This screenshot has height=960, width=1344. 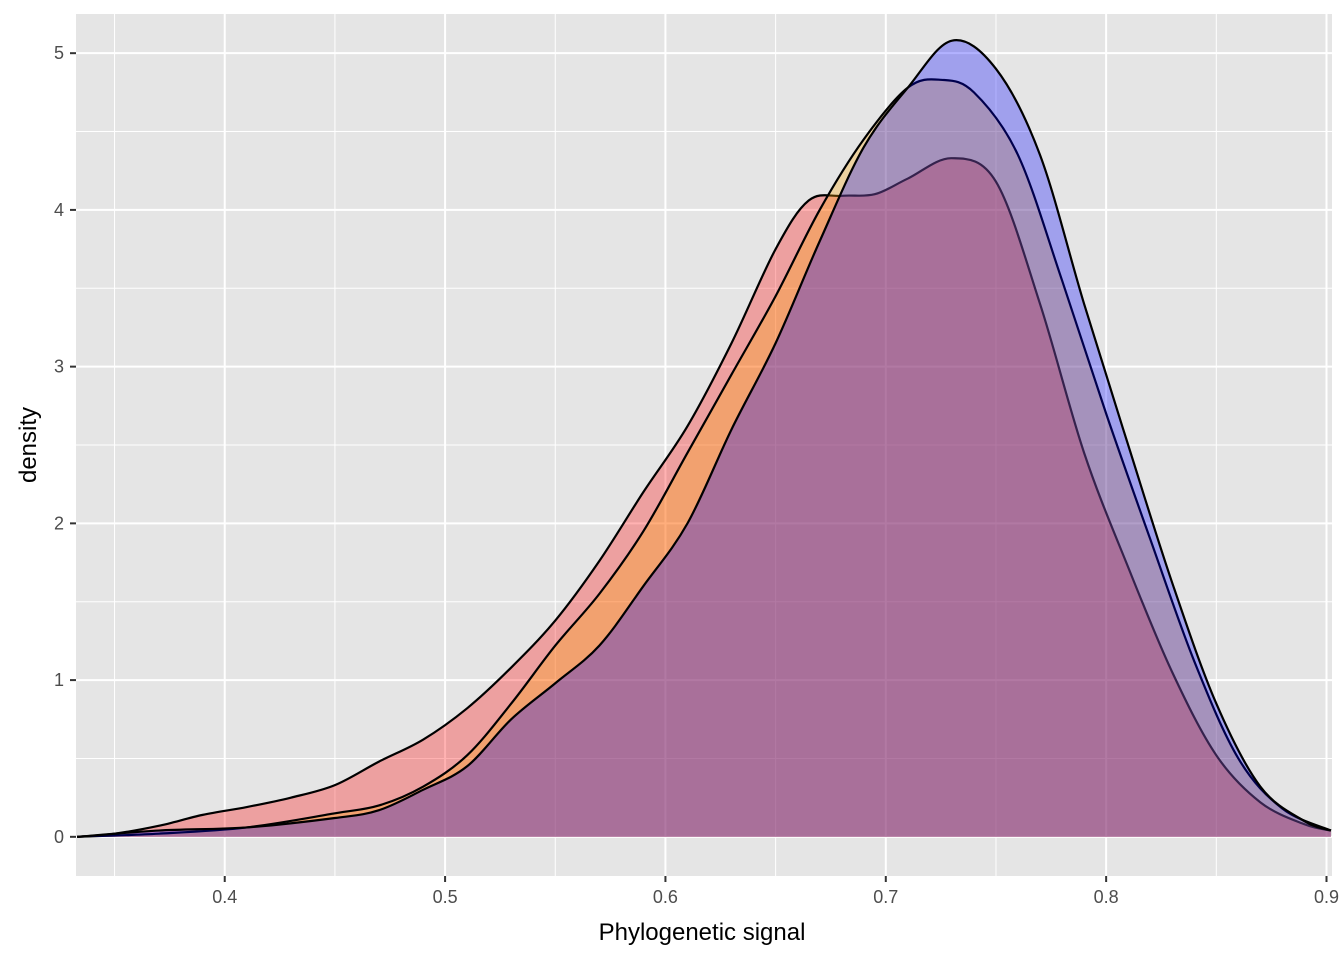 I want to click on y-tick-label: 2, so click(x=59, y=523).